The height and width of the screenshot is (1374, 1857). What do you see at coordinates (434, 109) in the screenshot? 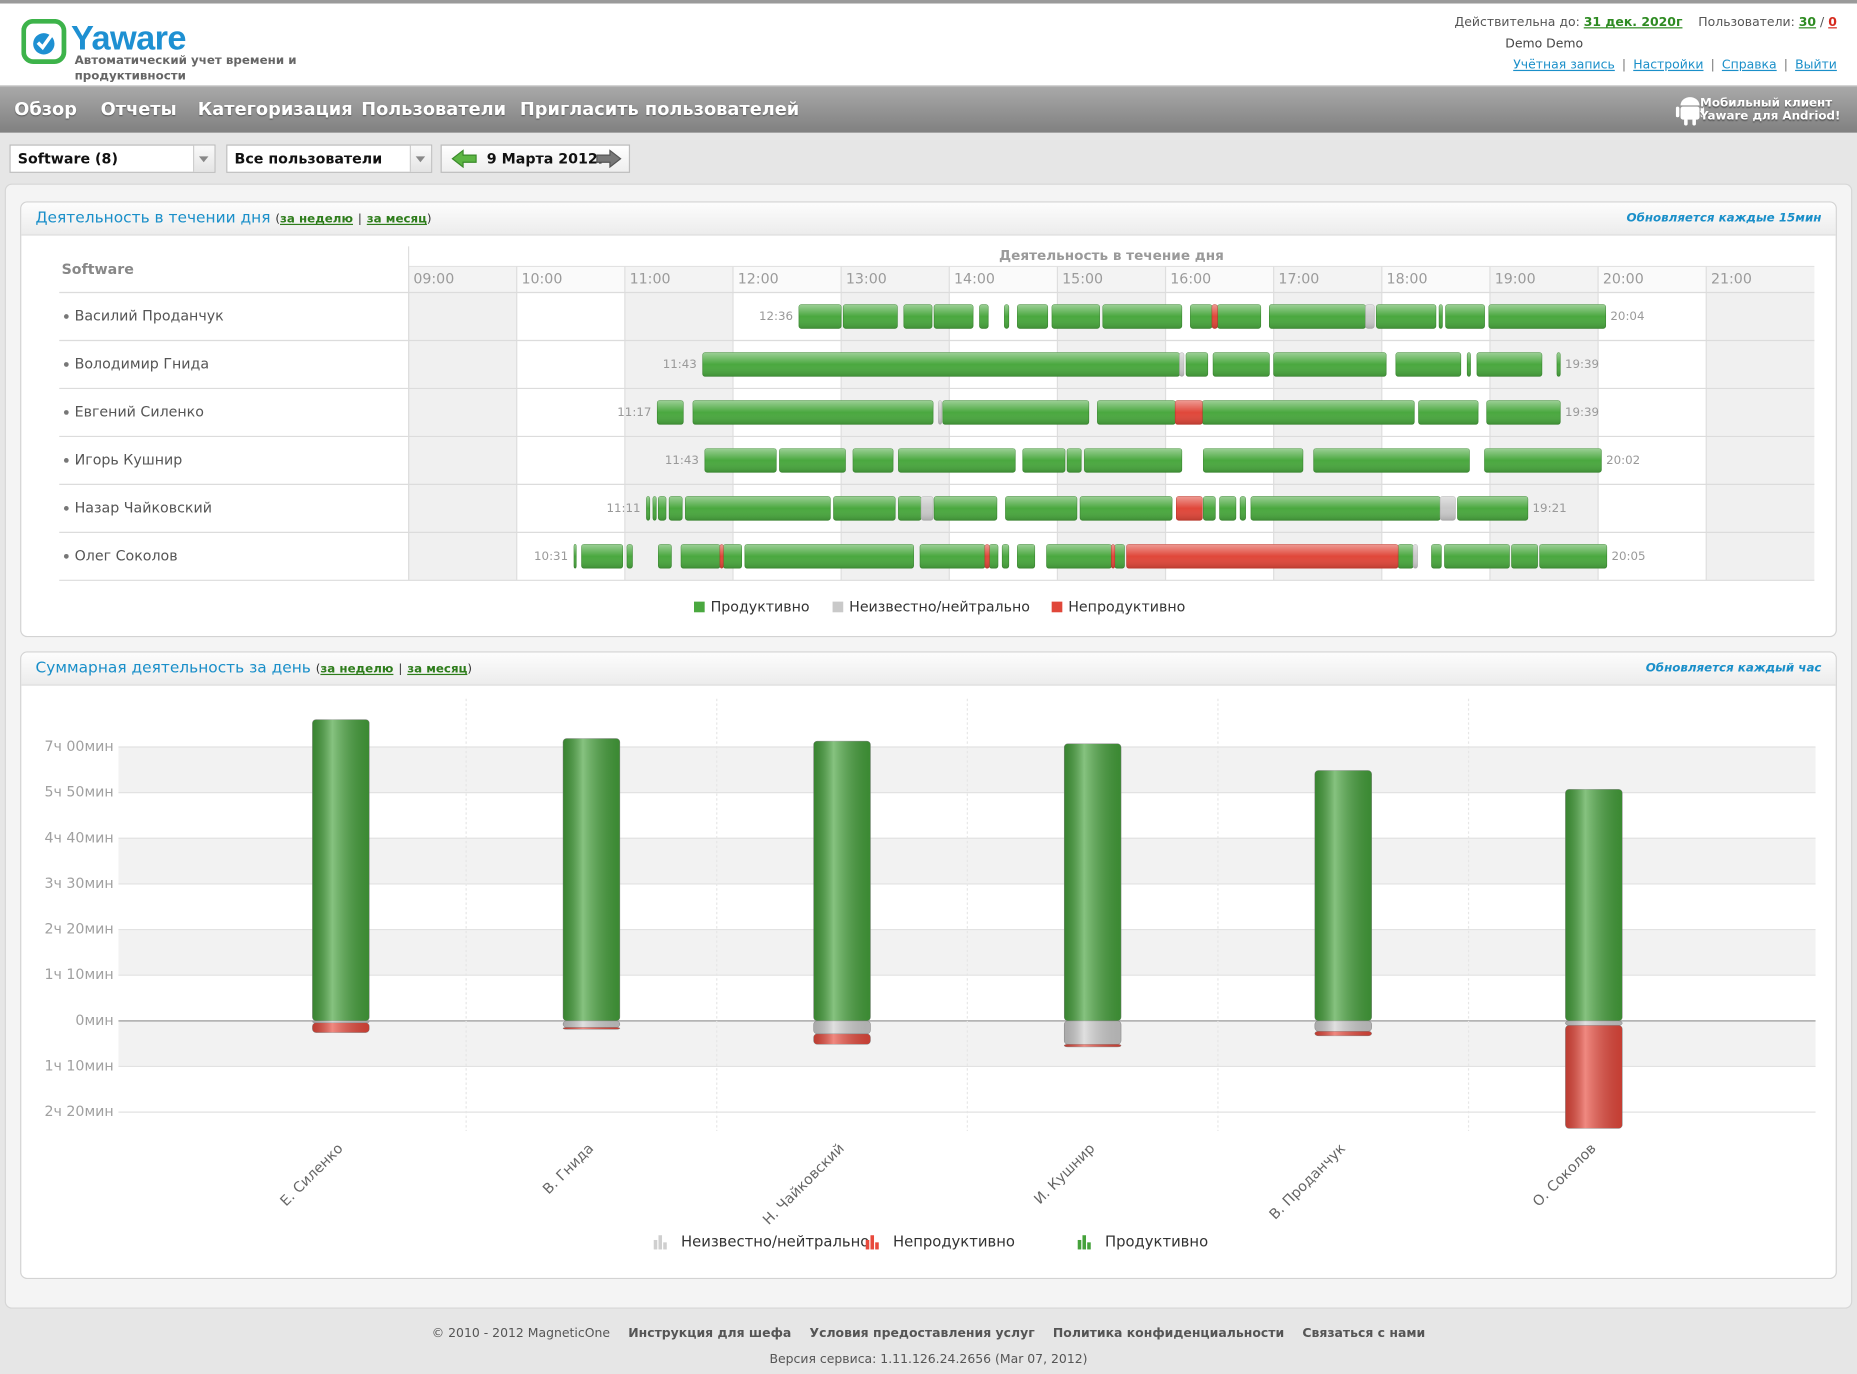
I see `nav-item: Пользователи` at bounding box center [434, 109].